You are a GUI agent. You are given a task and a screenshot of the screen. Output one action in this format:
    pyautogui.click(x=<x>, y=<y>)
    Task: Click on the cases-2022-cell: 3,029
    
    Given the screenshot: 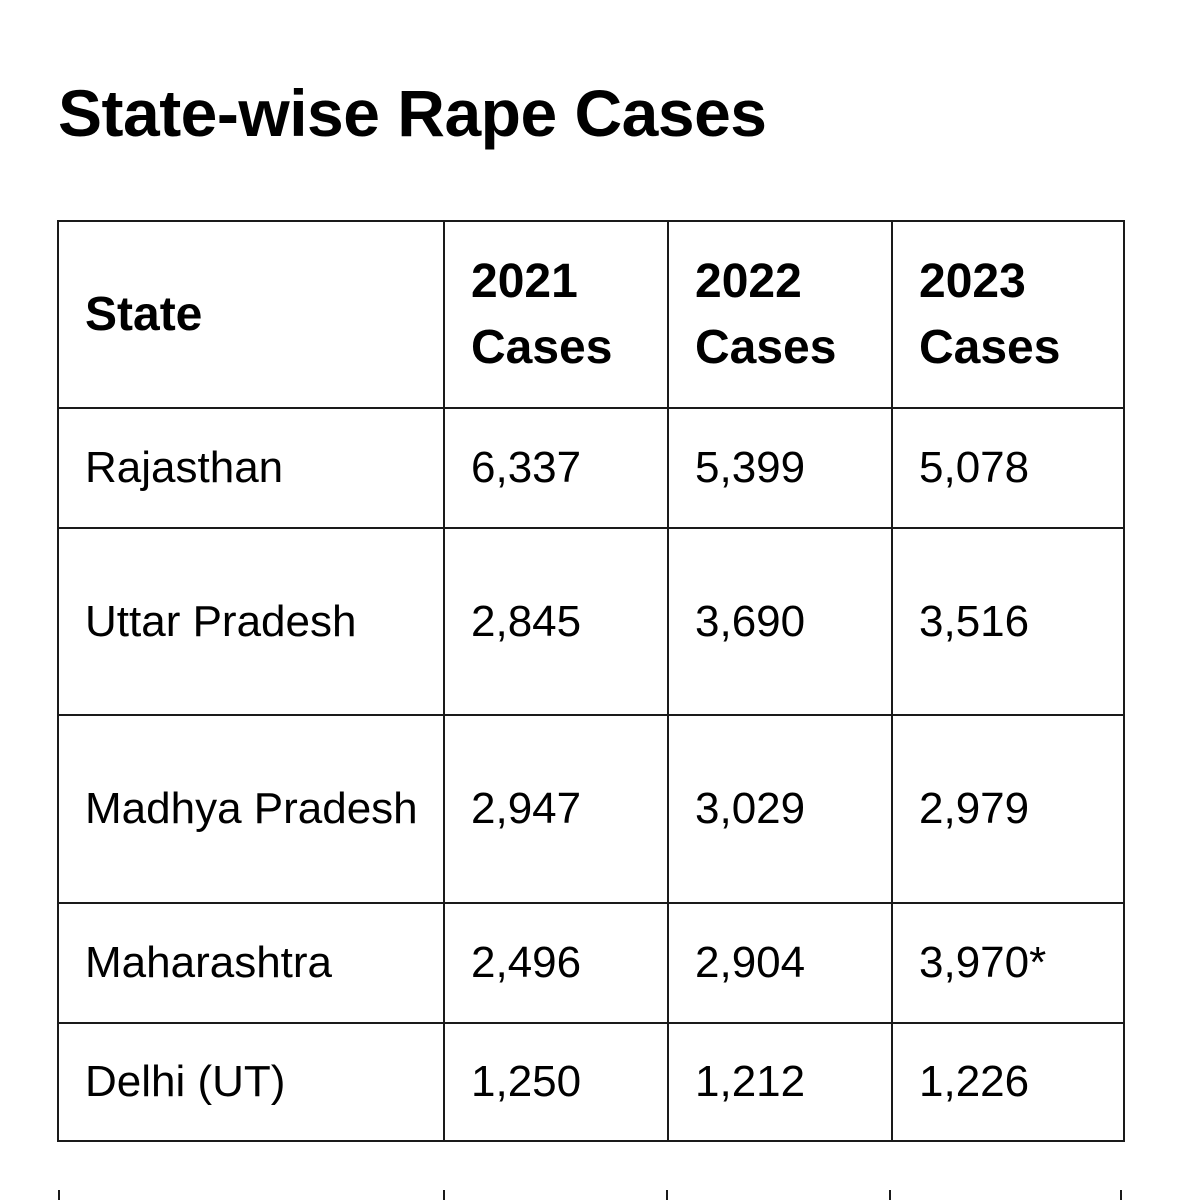 What is the action you would take?
    pyautogui.click(x=780, y=809)
    